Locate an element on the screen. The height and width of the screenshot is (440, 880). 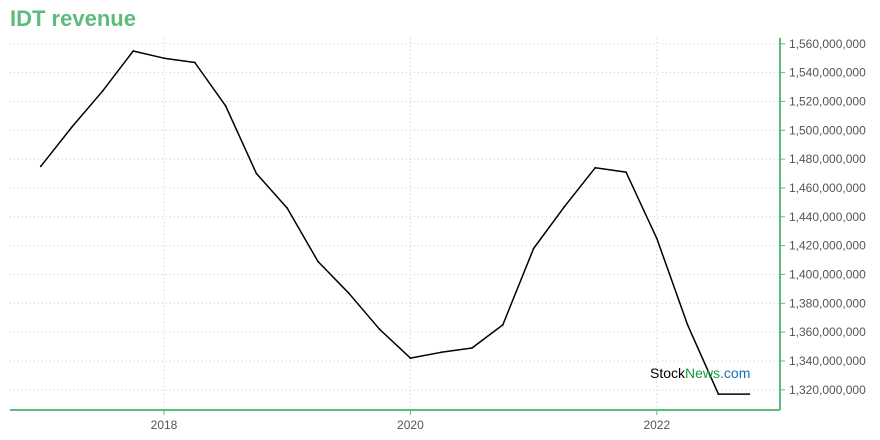
chart-title: IDT revenue is located at coordinates (73, 18).